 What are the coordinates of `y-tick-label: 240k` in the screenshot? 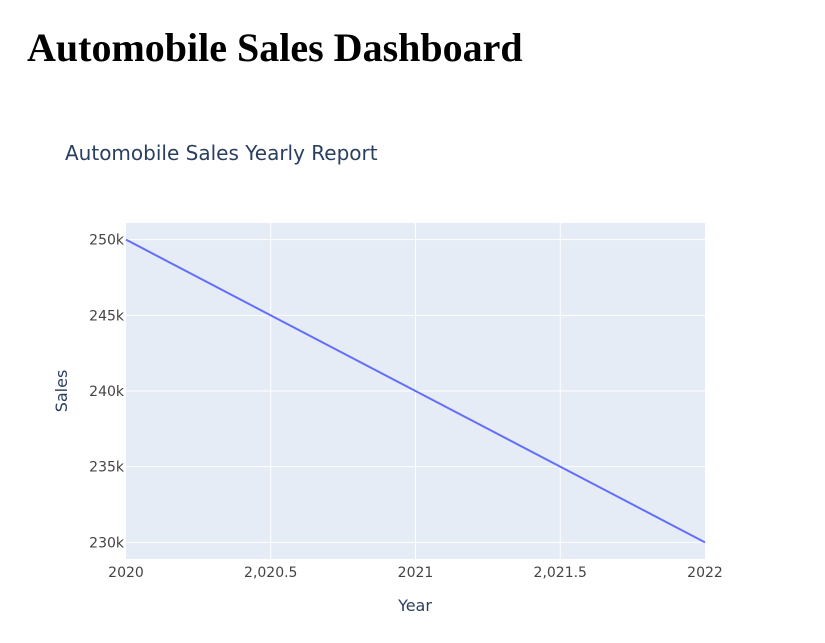 It's located at (107, 392).